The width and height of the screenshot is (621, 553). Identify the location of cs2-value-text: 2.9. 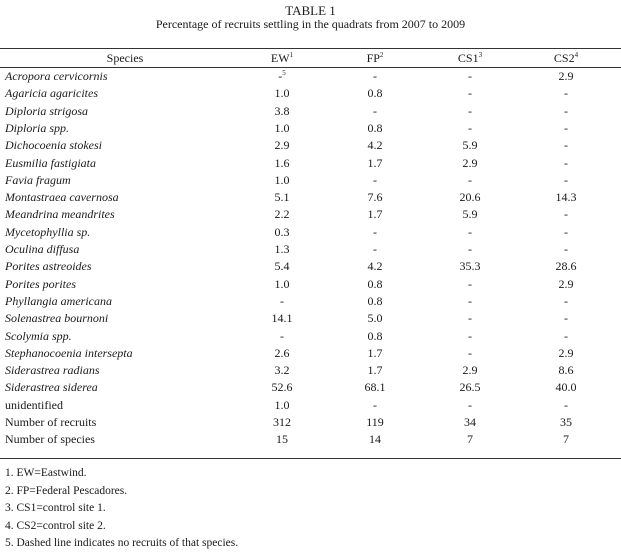
(566, 76).